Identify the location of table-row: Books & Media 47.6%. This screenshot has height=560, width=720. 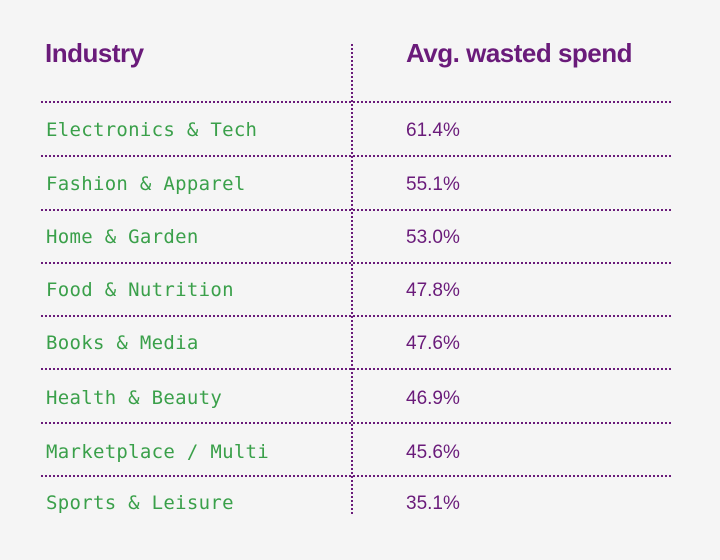
(360, 342).